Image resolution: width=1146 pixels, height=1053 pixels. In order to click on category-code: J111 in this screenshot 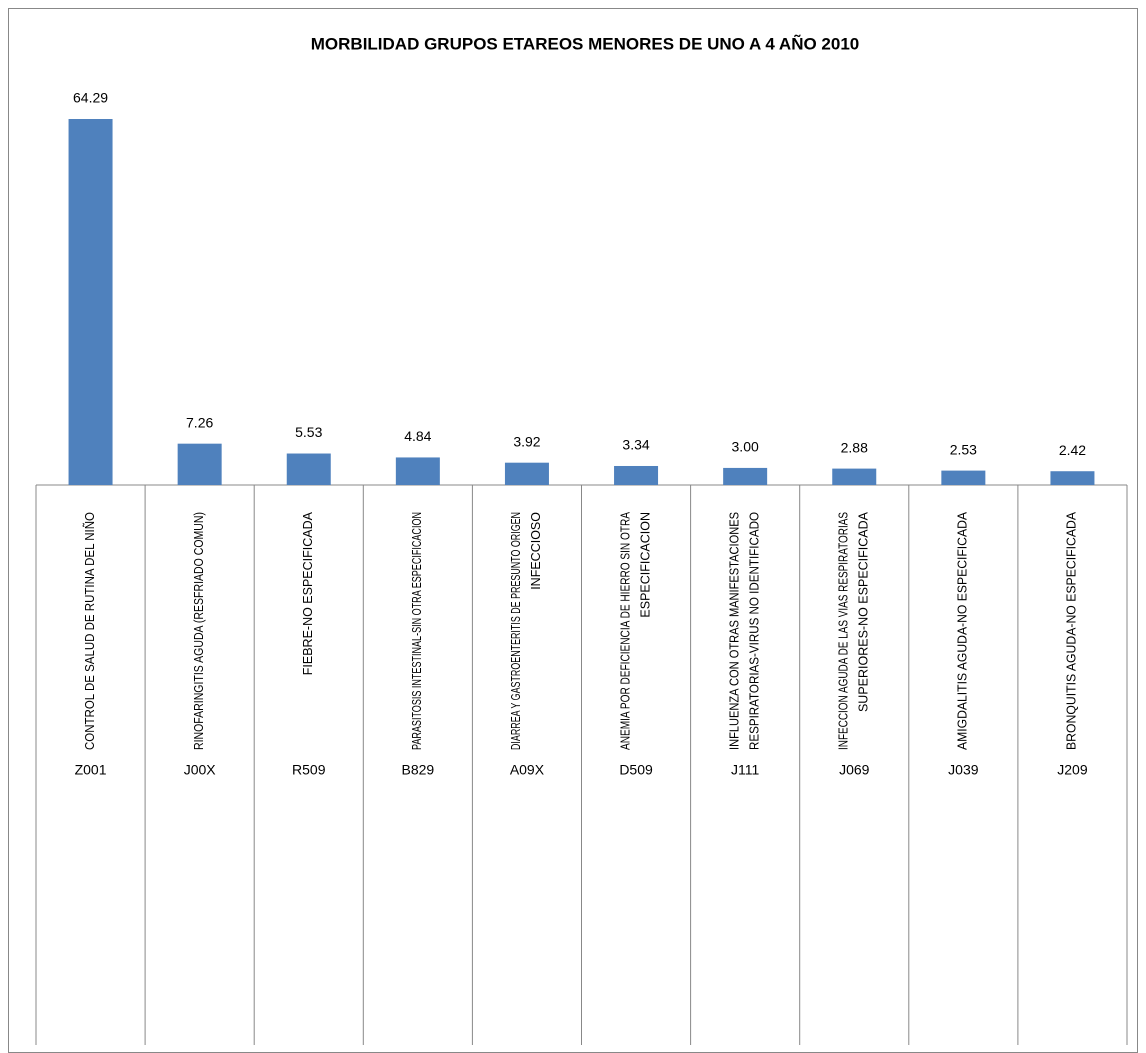, I will do `click(745, 770)`.